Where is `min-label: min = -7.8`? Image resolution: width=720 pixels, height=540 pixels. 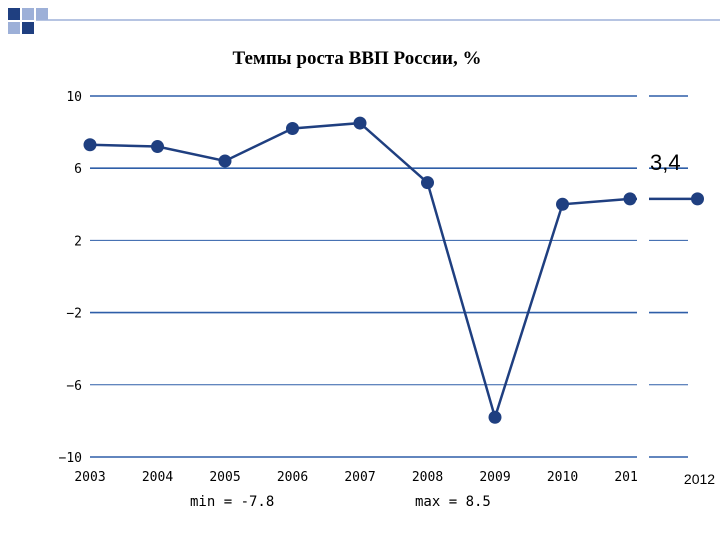
min-label: min = -7.8 is located at coordinates (232, 502).